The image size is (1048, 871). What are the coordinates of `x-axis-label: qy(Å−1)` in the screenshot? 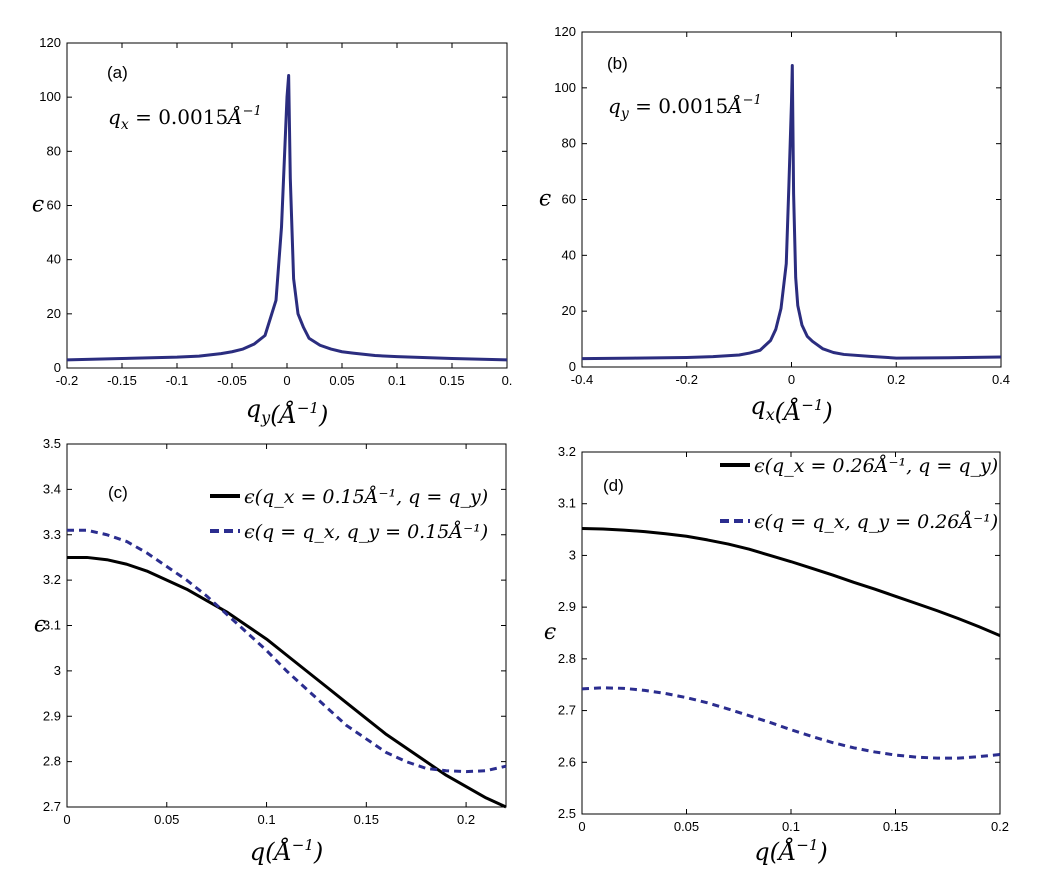 It's located at (287, 412).